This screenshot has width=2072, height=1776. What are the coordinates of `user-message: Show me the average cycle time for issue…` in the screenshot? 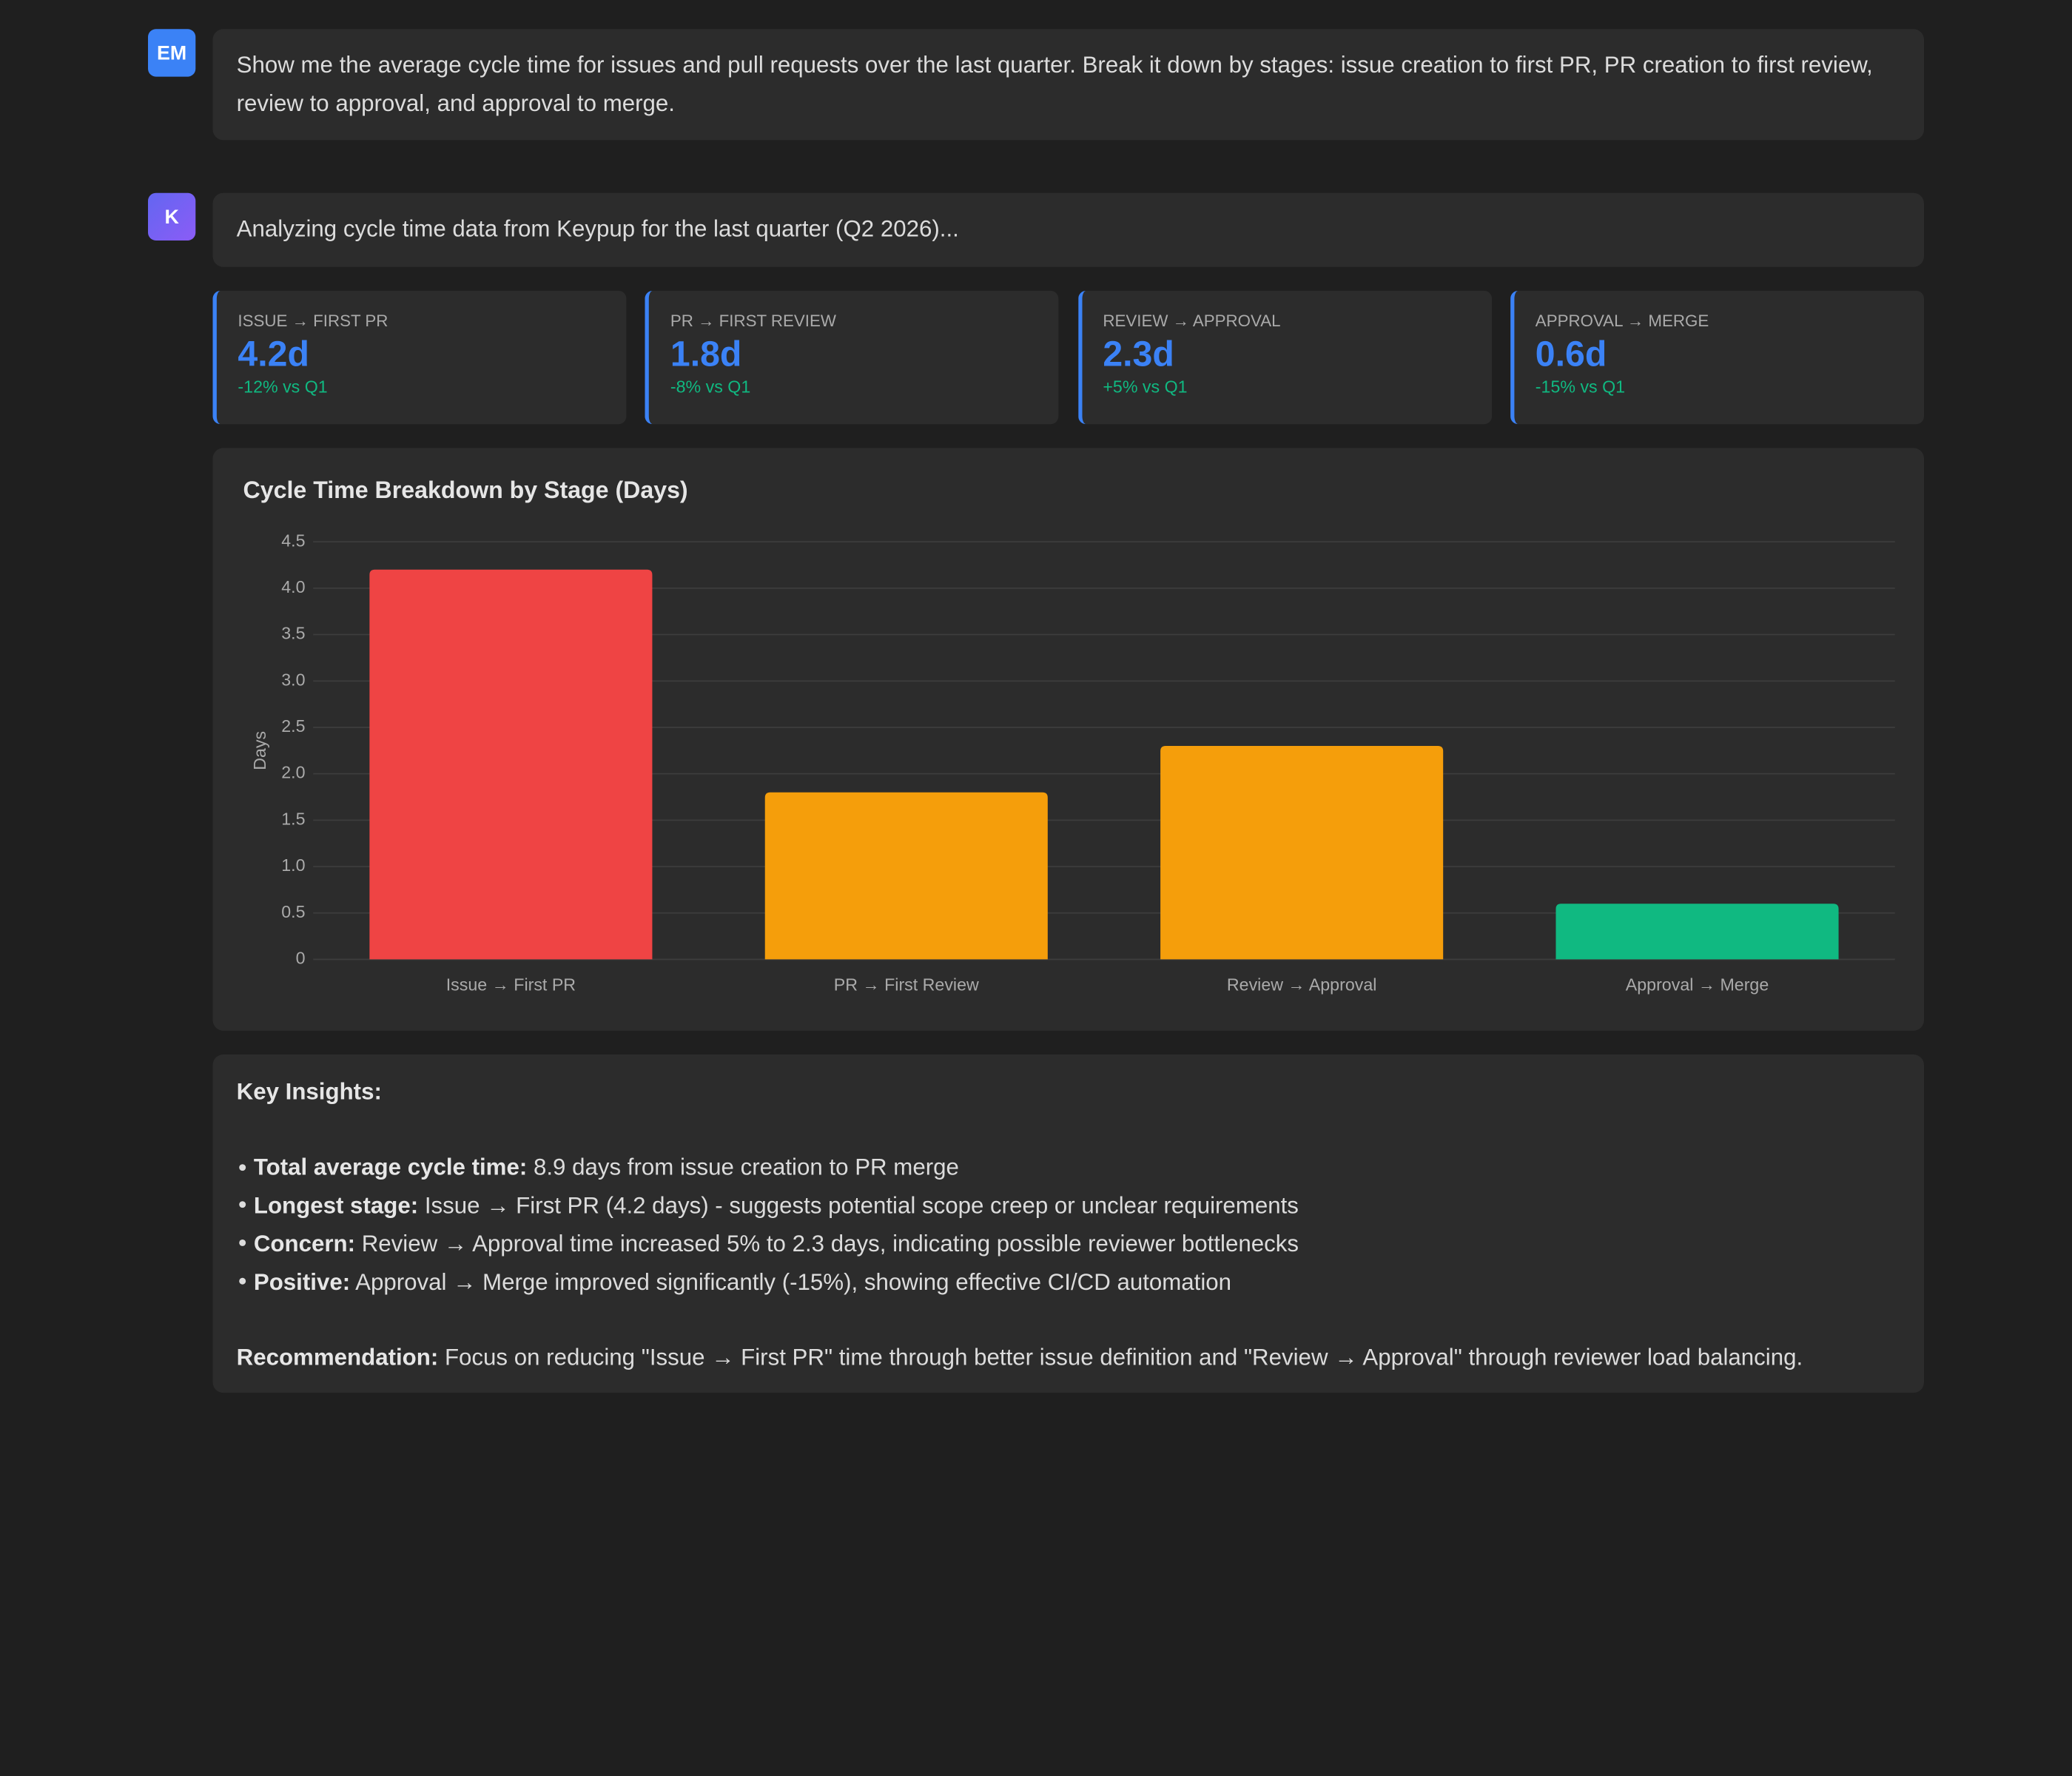 It's located at (1068, 85).